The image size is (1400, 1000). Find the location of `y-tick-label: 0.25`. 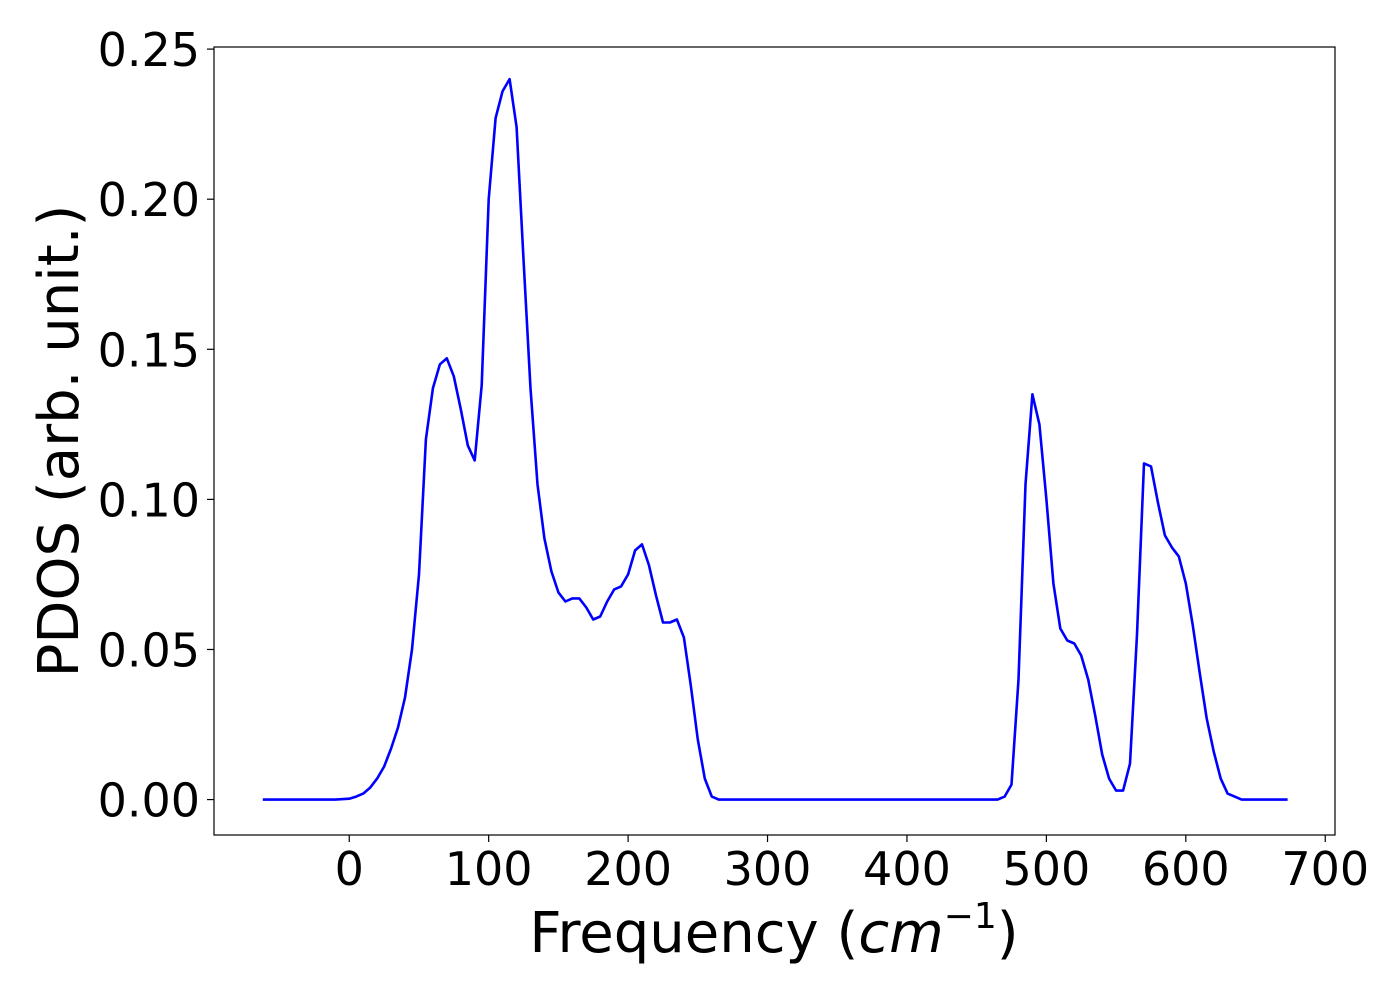

y-tick-label: 0.25 is located at coordinates (149, 50).